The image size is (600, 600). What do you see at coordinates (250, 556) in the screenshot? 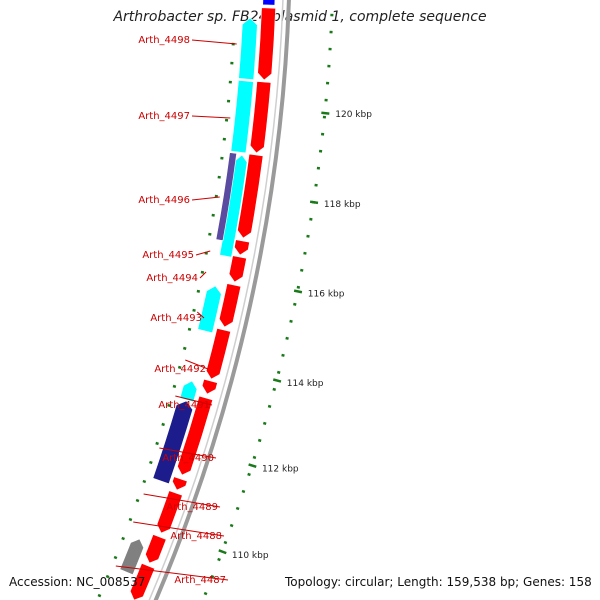
I see `ruler-label: 110 kbp` at bounding box center [250, 556].